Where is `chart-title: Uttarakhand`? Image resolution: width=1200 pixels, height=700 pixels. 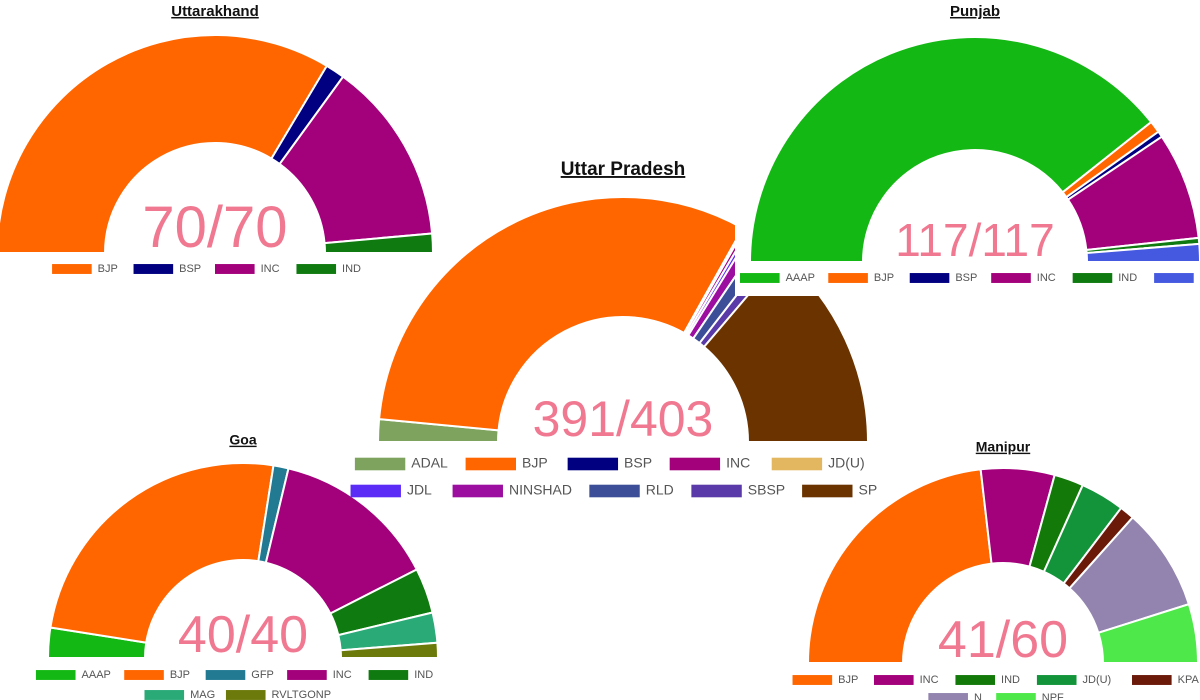
chart-title: Uttarakhand is located at coordinates (215, 11).